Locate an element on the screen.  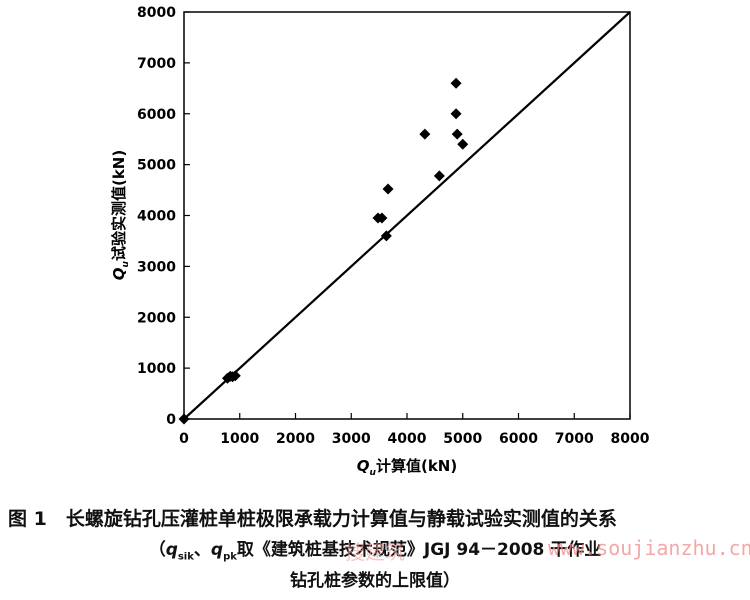
caption-sub-pk: pk is located at coordinates (230, 557).